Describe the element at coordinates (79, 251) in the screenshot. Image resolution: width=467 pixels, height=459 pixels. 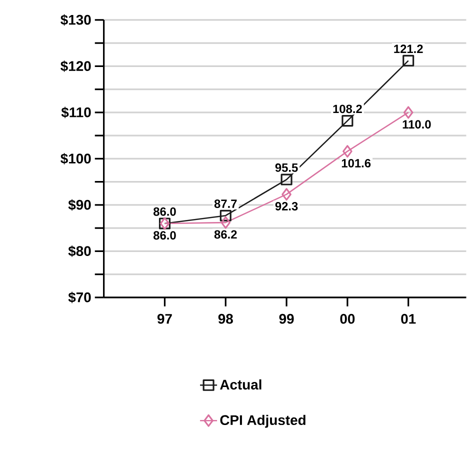
I see `y-tick-label: $80` at that location.